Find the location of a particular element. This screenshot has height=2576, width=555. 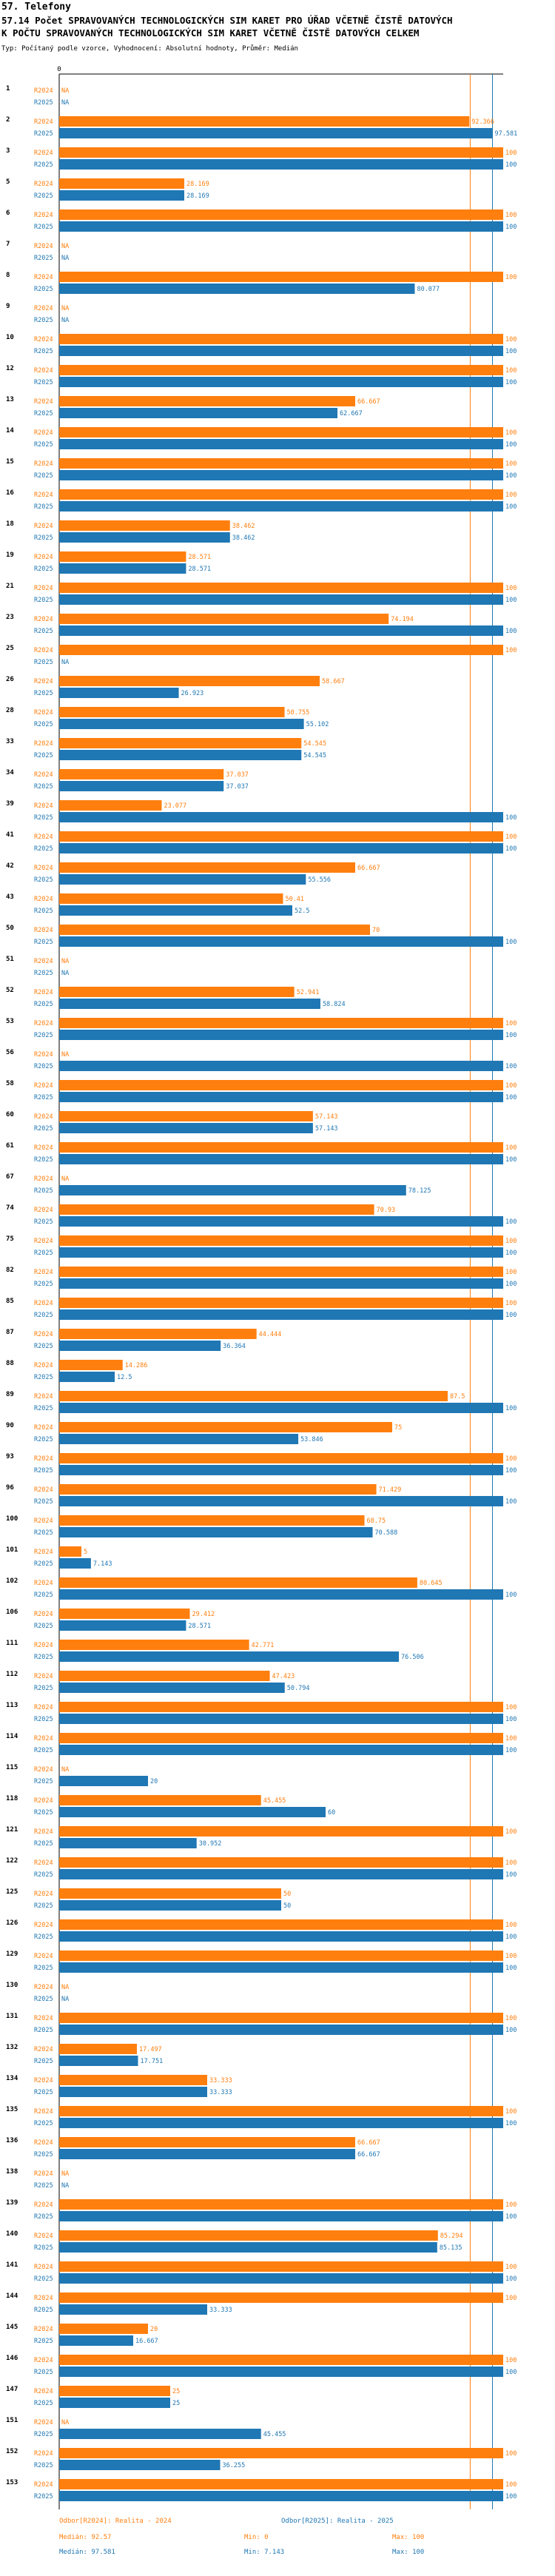

value-label-r2025: 30.952 is located at coordinates (210, 1844).